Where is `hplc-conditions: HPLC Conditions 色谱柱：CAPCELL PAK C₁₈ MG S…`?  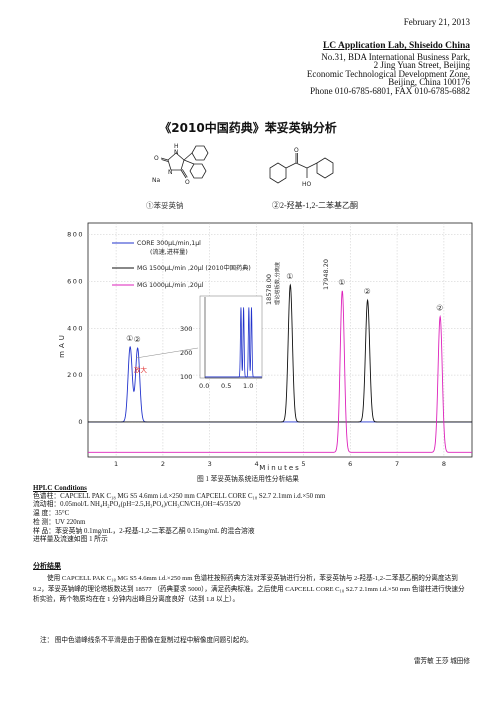
hplc-conditions: HPLC Conditions 色谱柱：CAPCELL PAK C₁₈ MG S… is located at coordinates (253, 514).